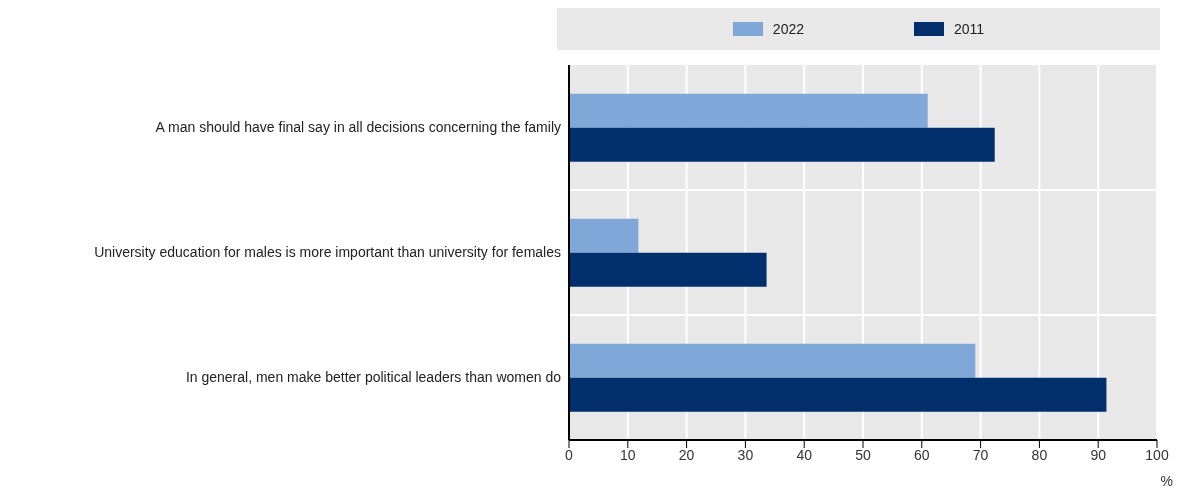 This screenshot has height=494, width=1184. I want to click on x-tick-label: 30, so click(745, 454).